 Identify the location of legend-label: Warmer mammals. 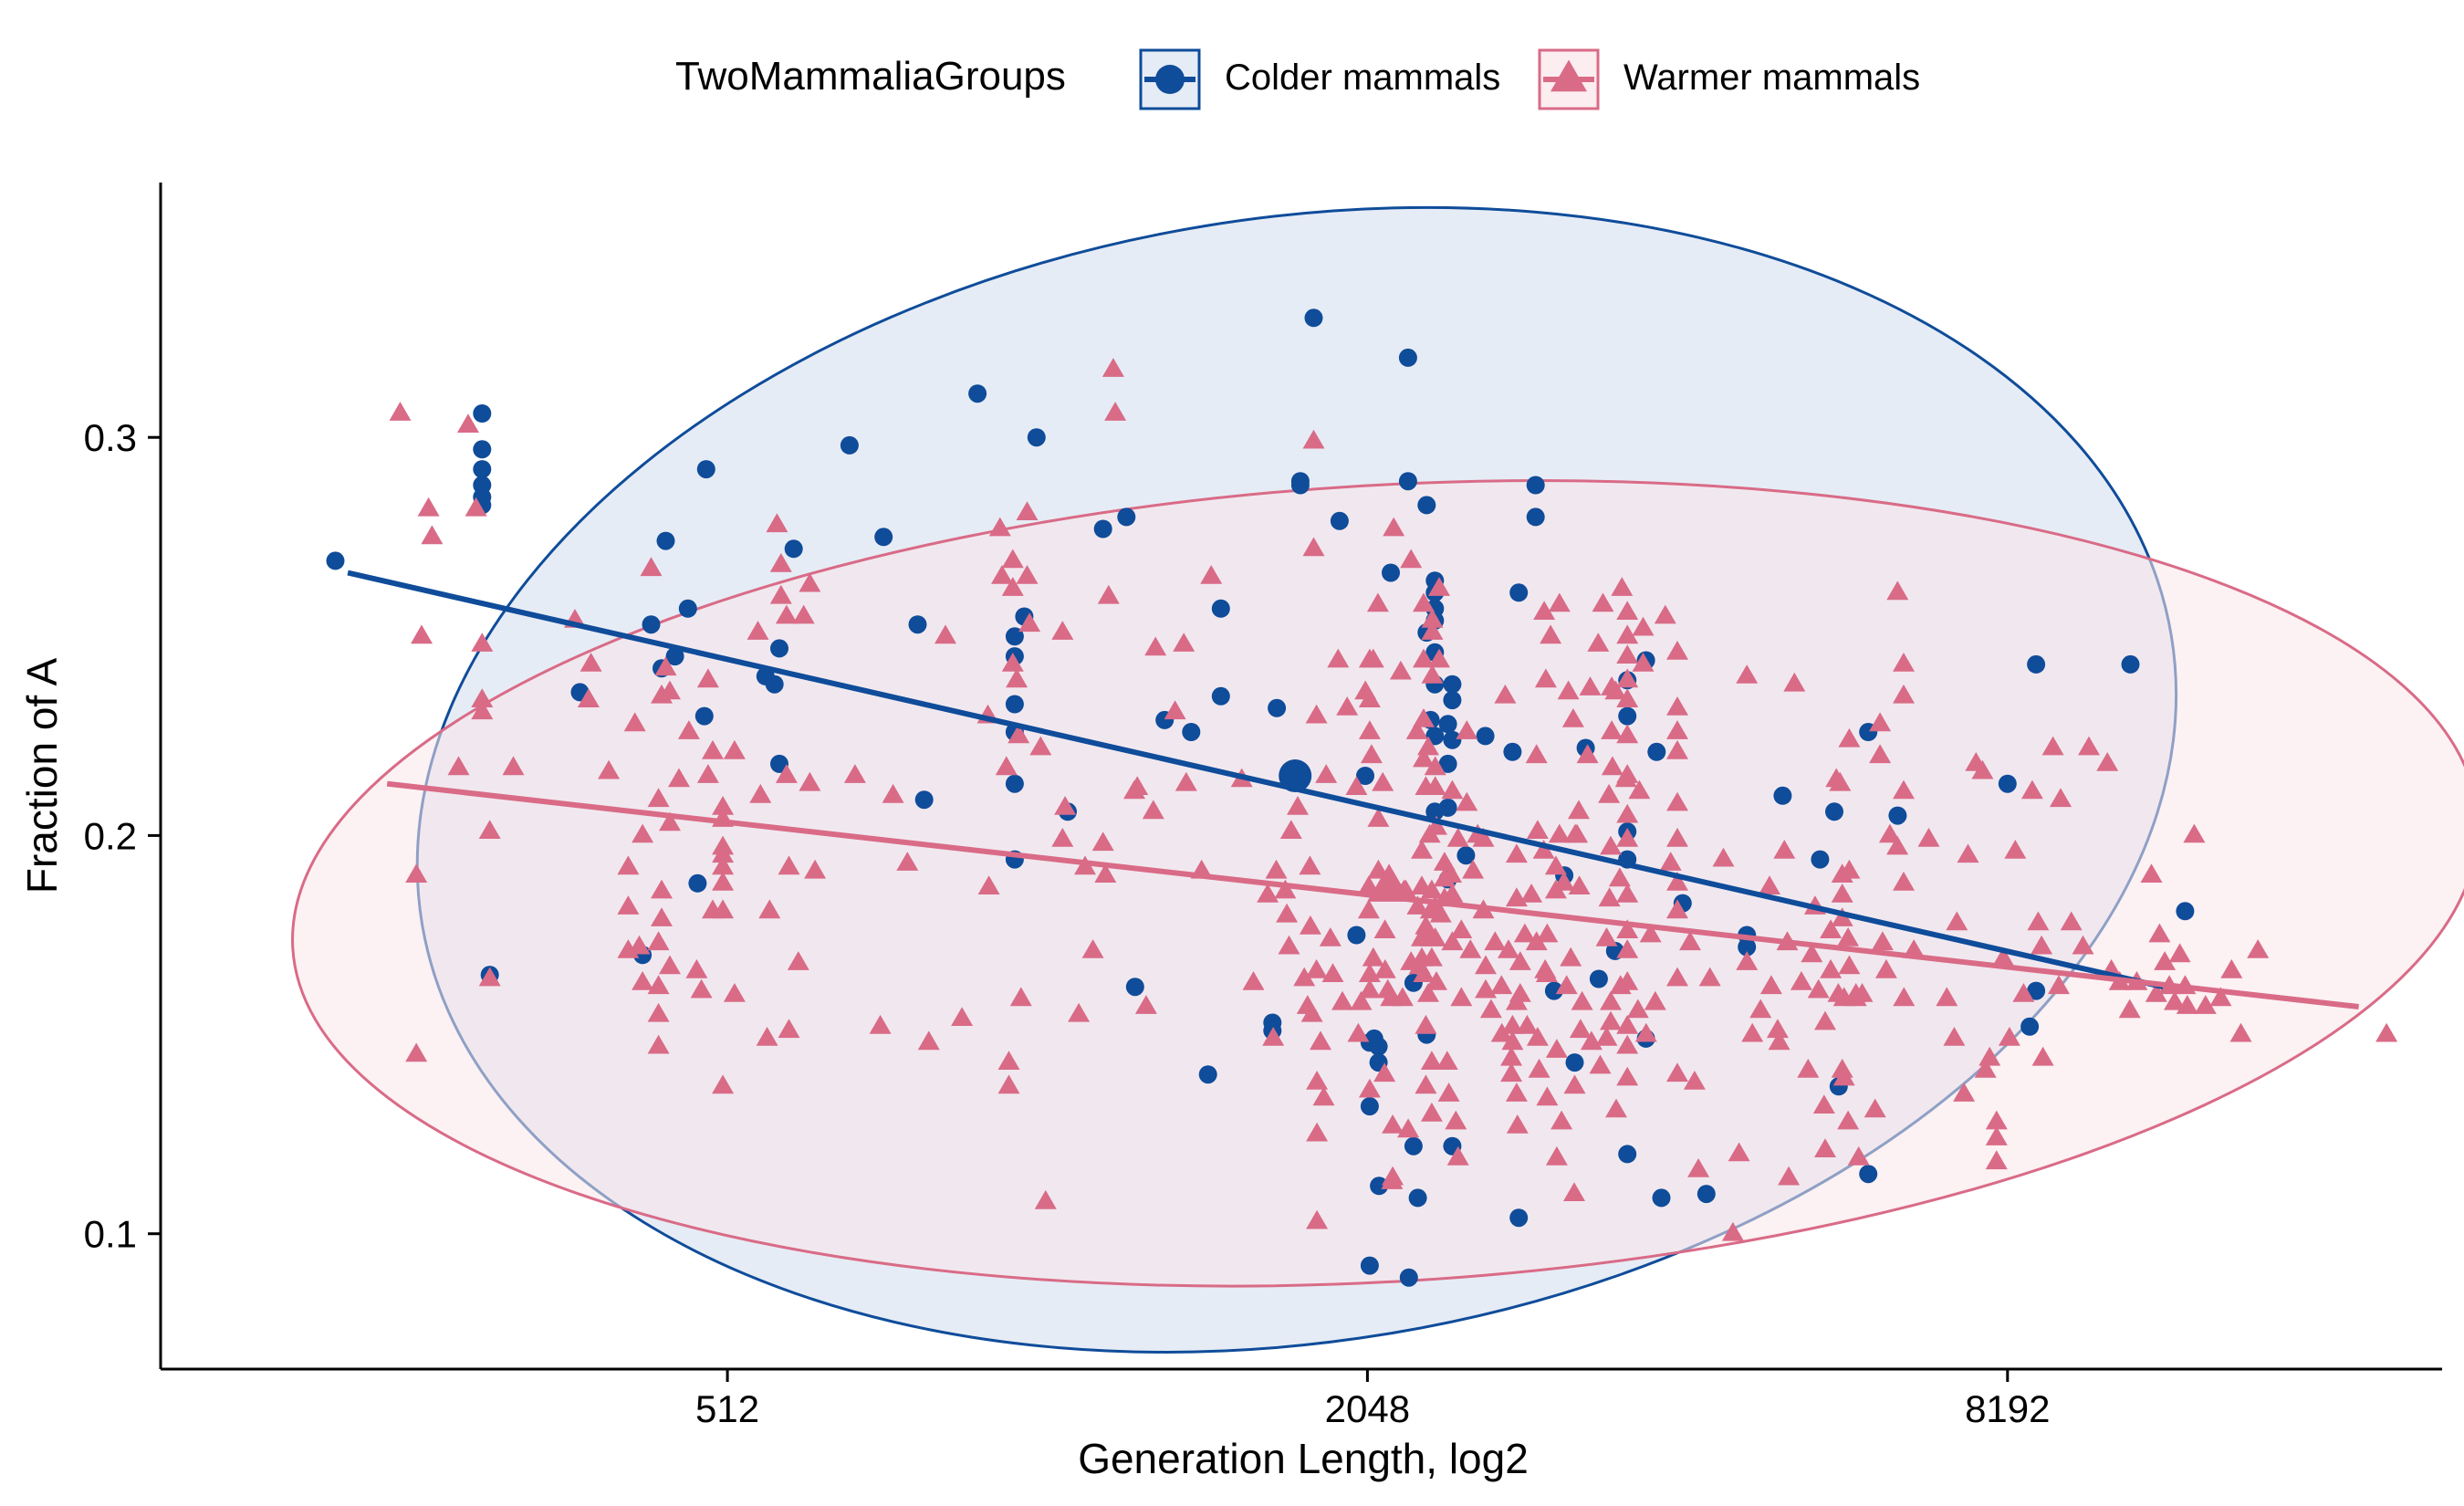
(1772, 78).